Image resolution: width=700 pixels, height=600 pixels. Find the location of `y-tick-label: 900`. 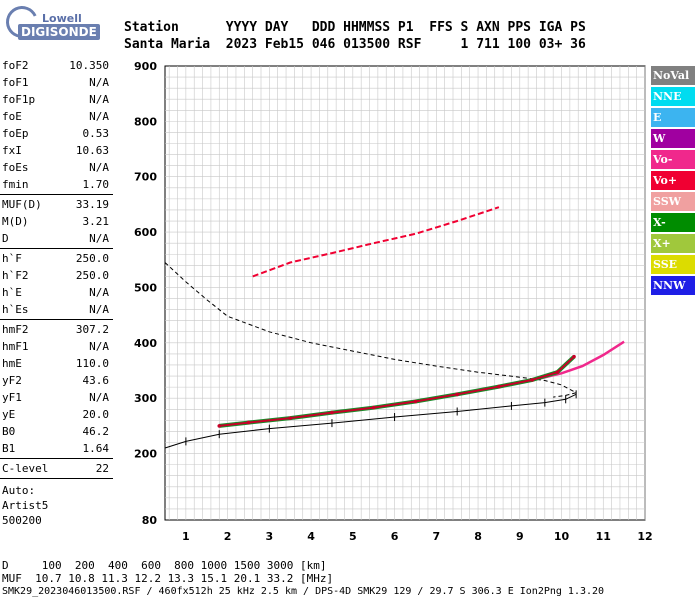

y-tick-label: 900 is located at coordinates (145, 66).